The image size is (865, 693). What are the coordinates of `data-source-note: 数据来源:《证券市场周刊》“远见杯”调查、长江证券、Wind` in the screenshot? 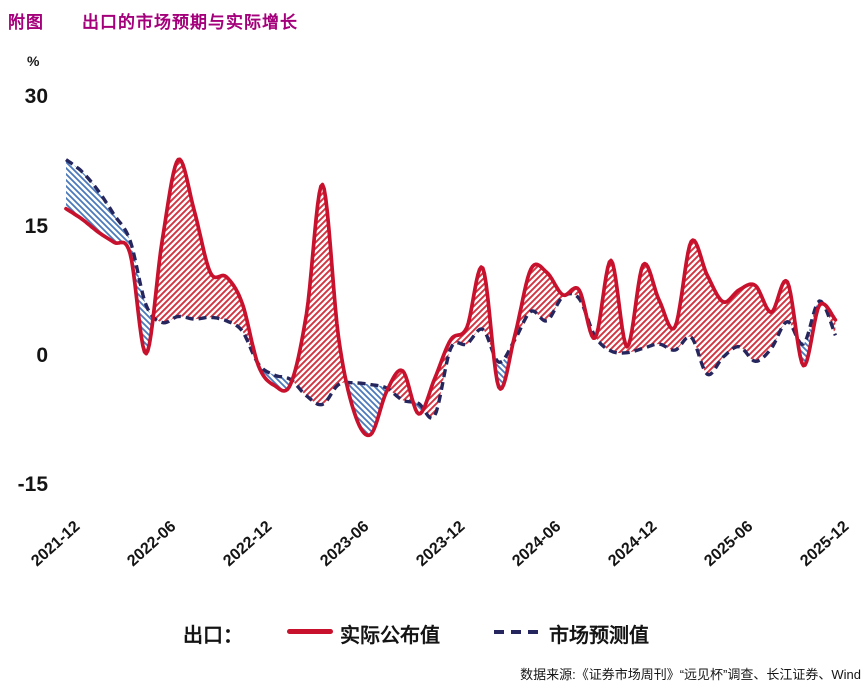 It's located at (690, 674).